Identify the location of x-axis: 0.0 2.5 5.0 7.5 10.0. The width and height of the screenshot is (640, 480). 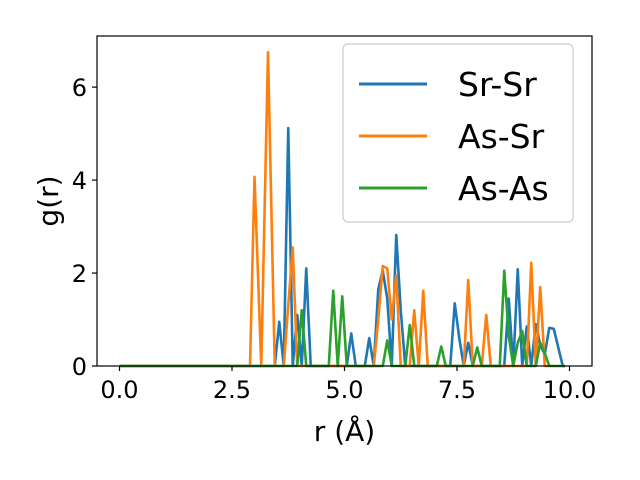
(348, 385).